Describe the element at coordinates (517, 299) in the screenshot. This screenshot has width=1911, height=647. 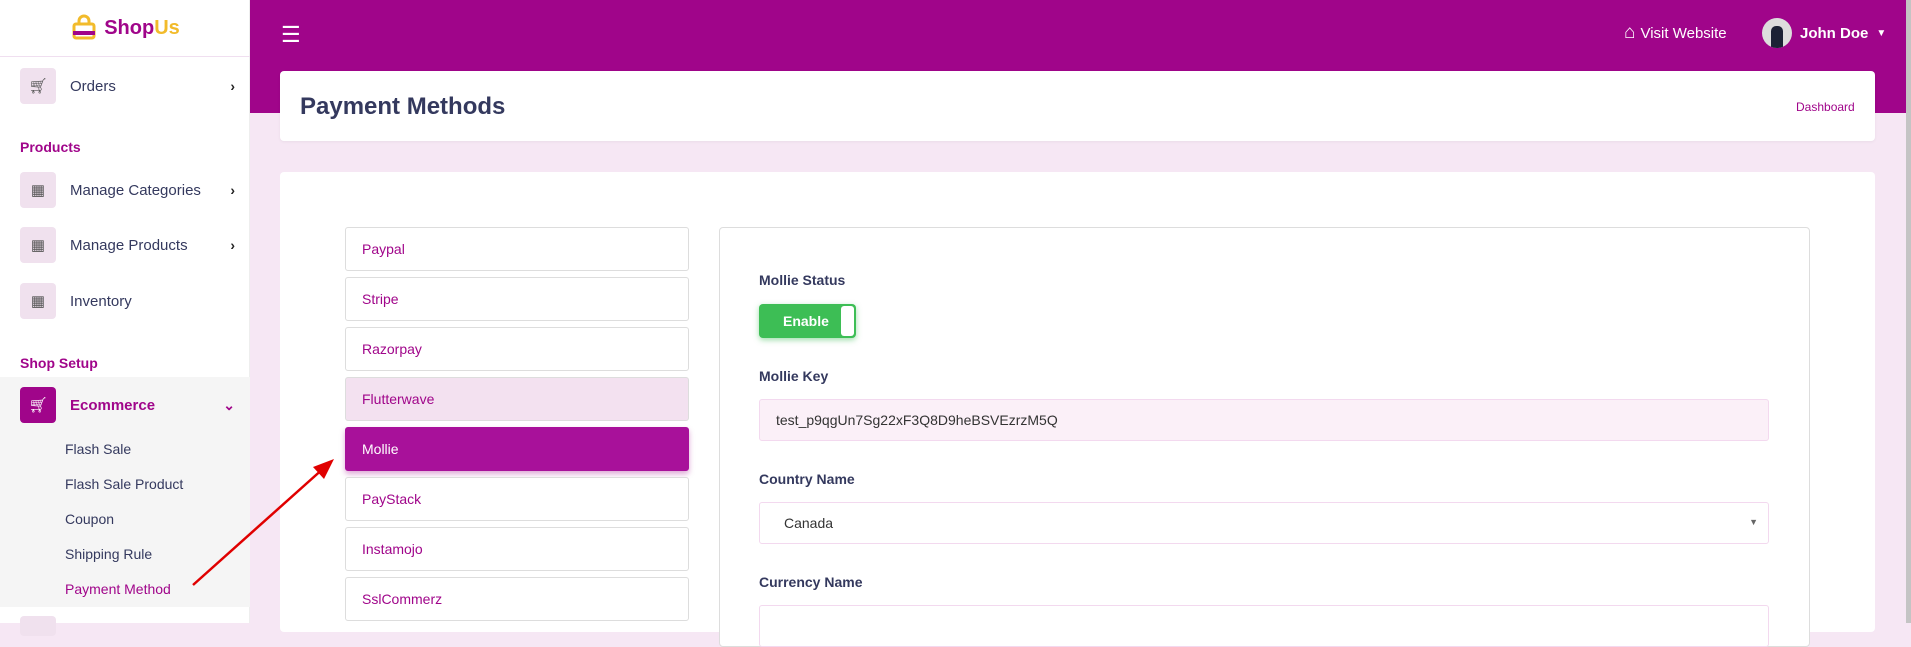
I see `payment-method-stripe: Stripe` at that location.